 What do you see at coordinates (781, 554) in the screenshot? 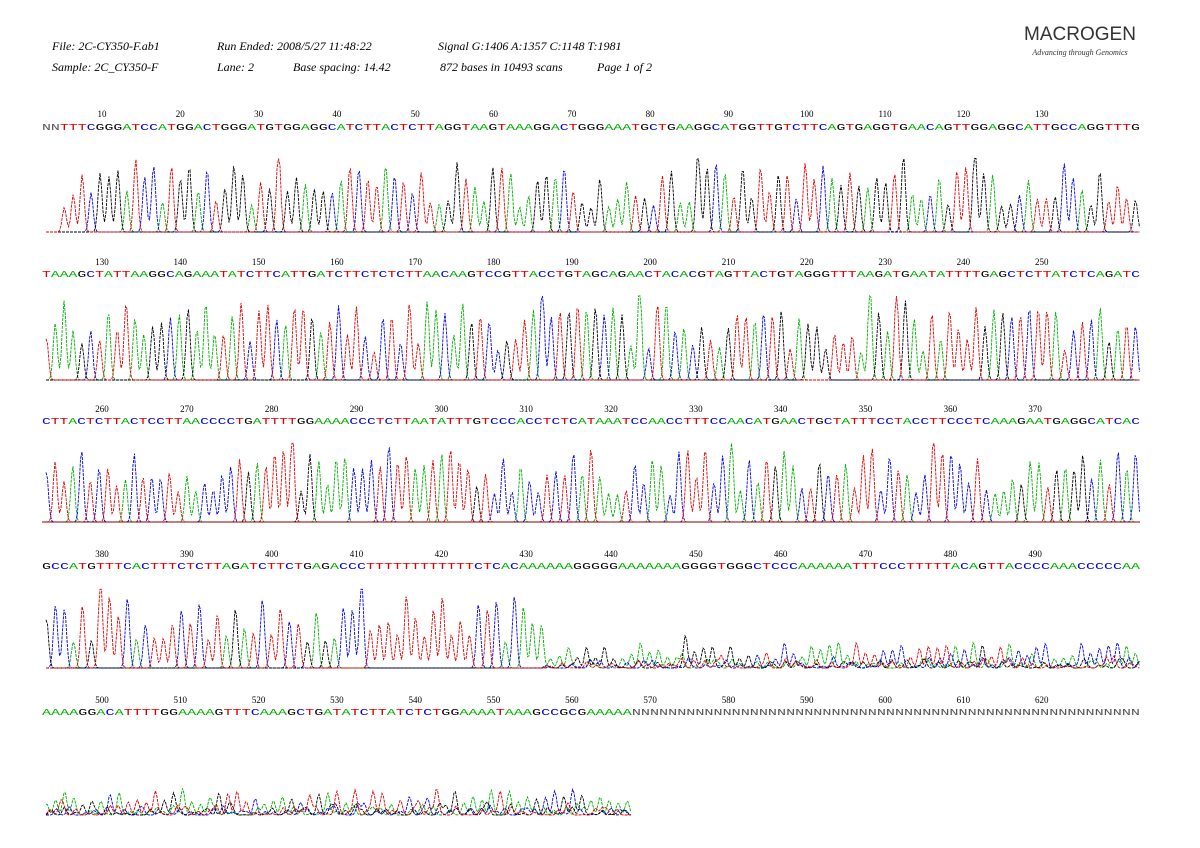
I see `position-number: 460` at bounding box center [781, 554].